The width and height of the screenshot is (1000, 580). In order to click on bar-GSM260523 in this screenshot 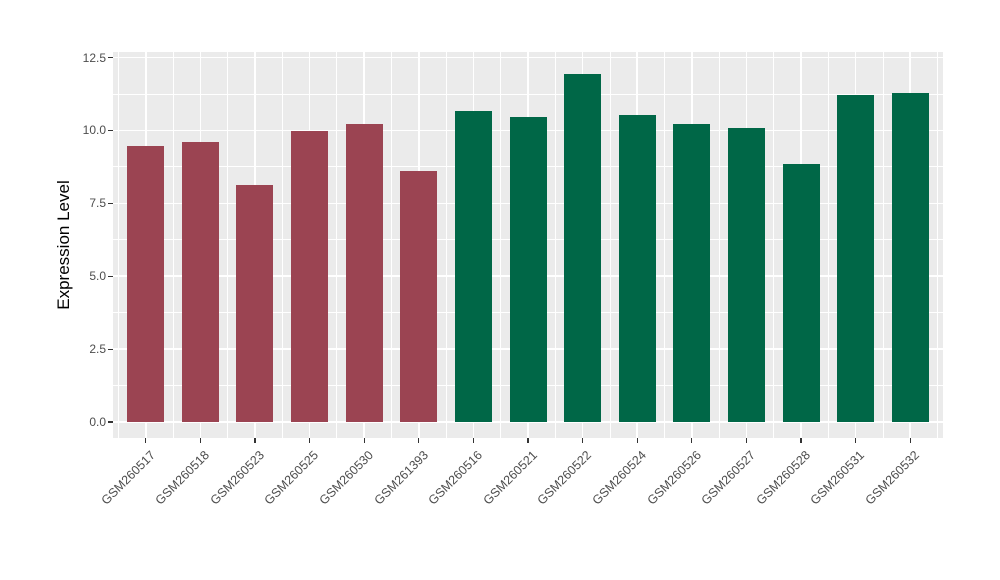, I will do `click(255, 303)`.